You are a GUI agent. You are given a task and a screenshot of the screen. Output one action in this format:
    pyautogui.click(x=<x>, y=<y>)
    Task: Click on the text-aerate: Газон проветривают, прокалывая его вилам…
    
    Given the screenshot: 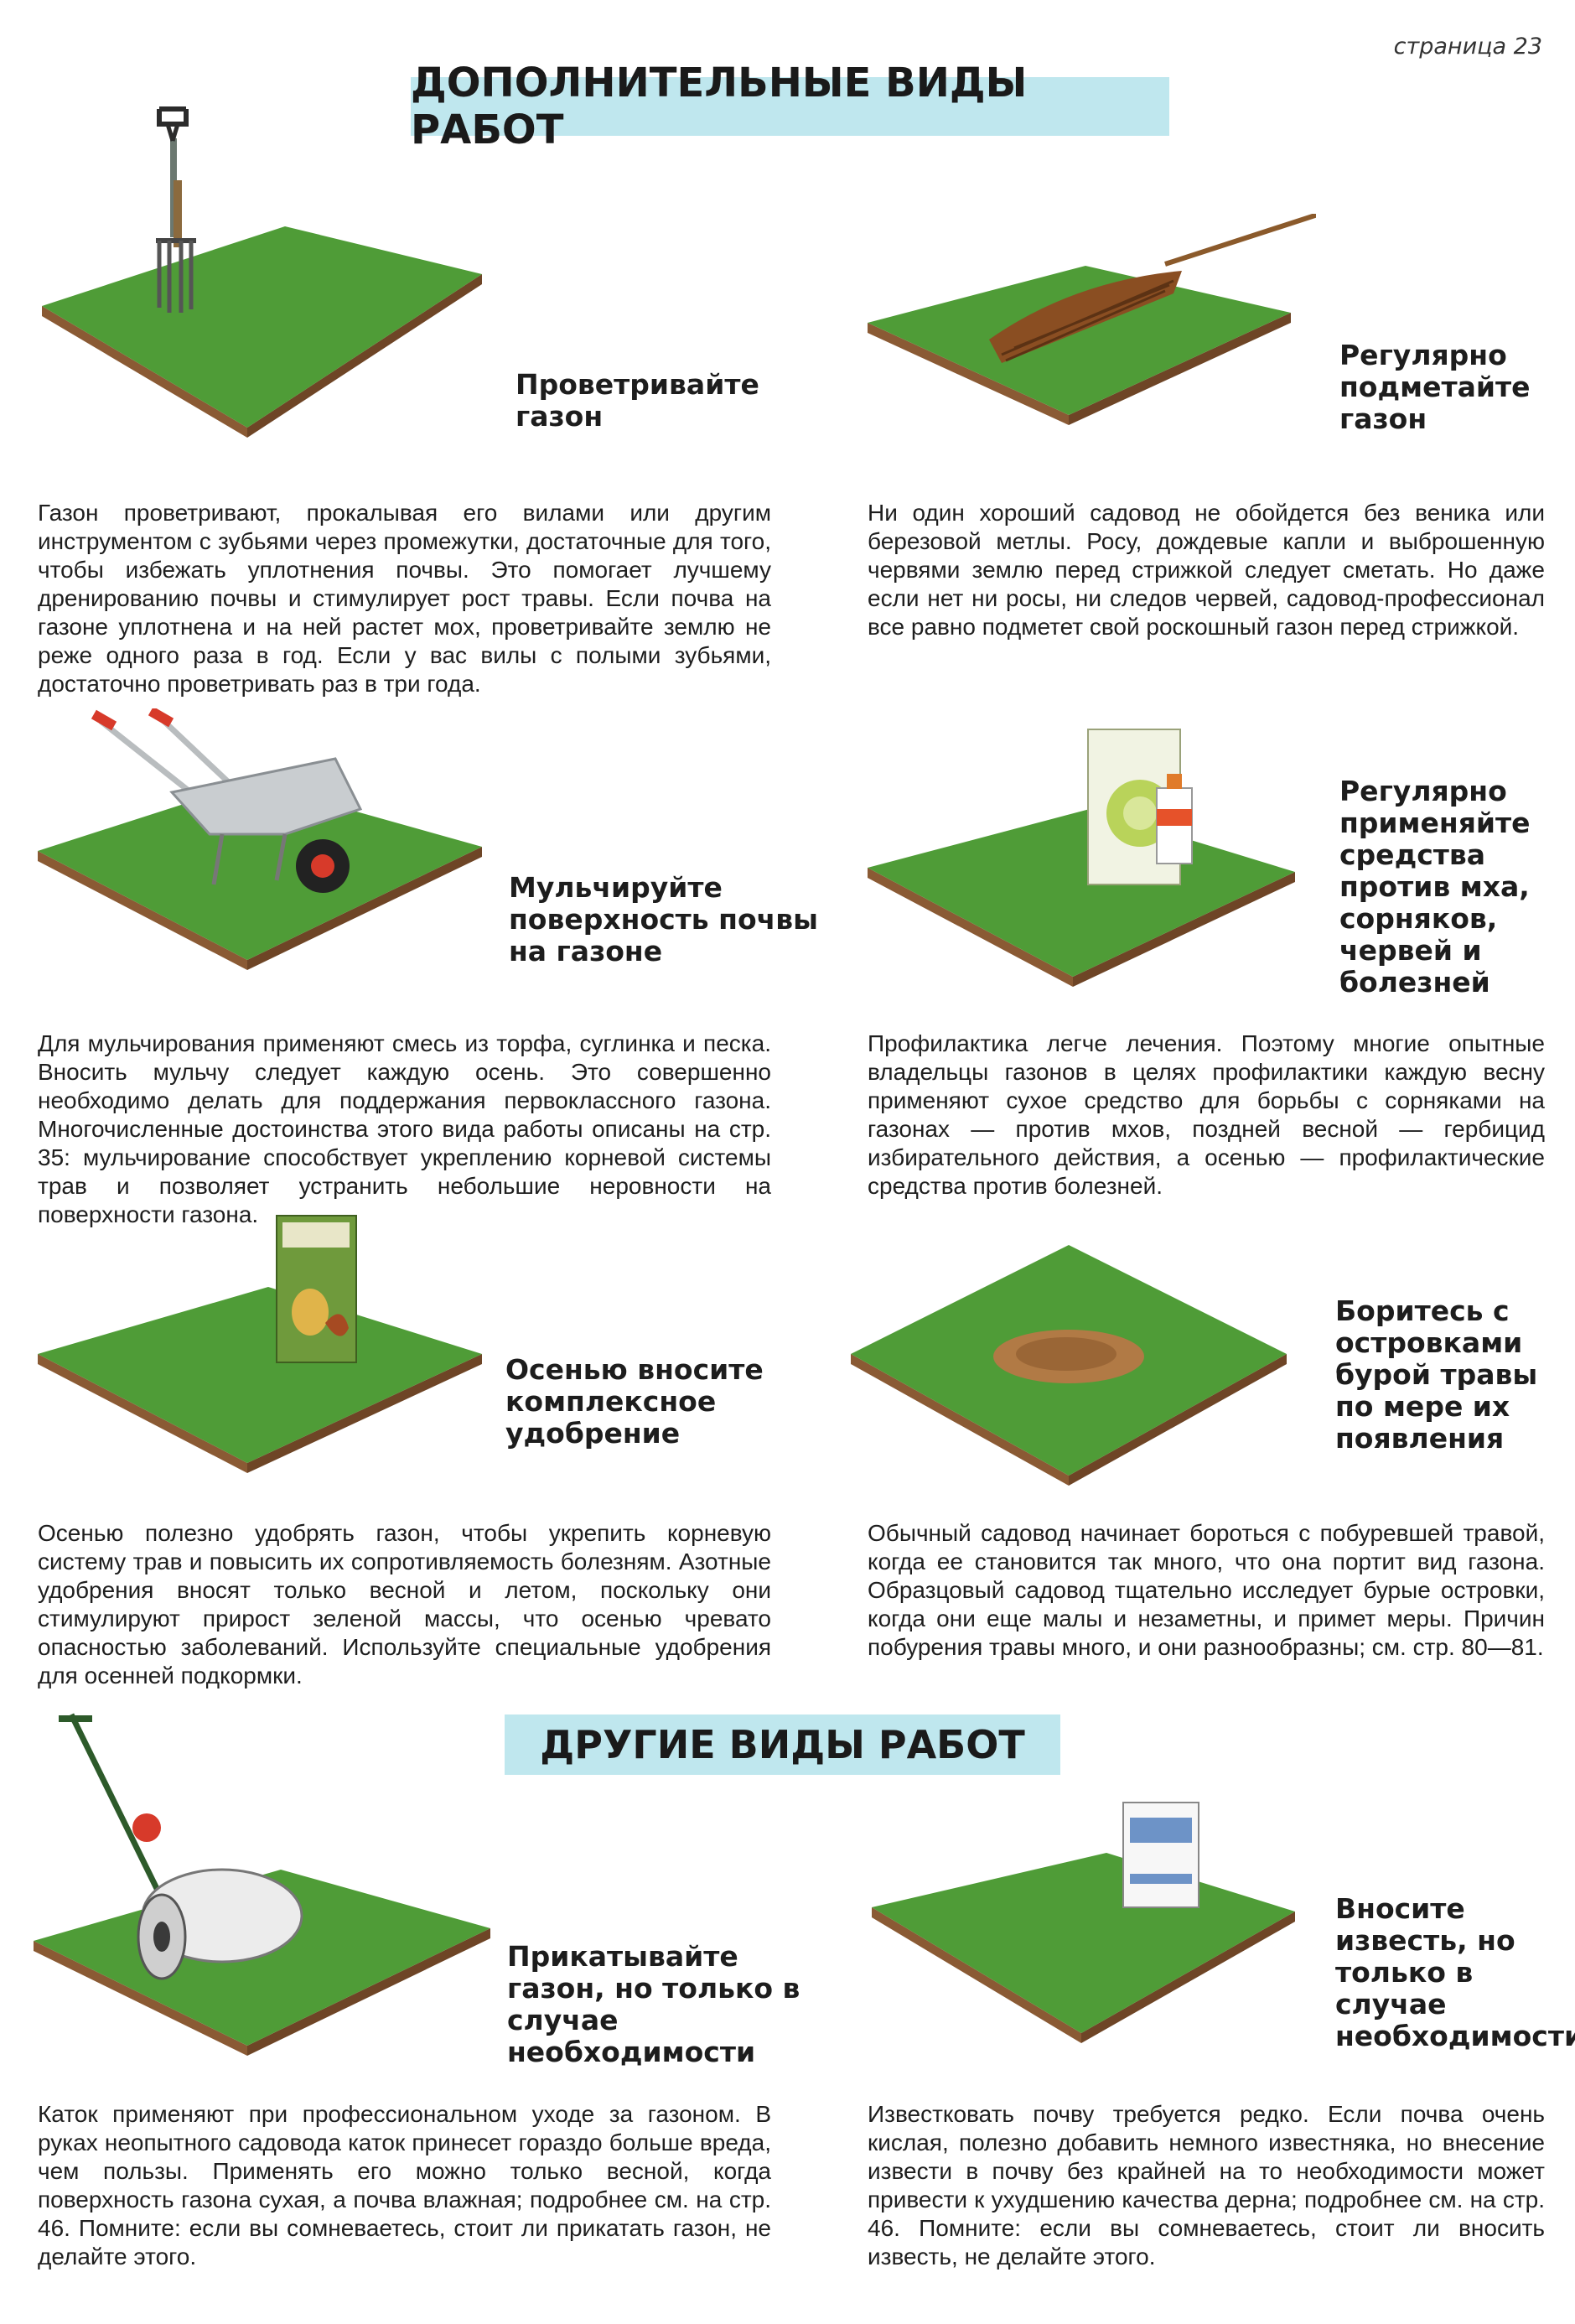 What is the action you would take?
    pyautogui.click(x=404, y=598)
    